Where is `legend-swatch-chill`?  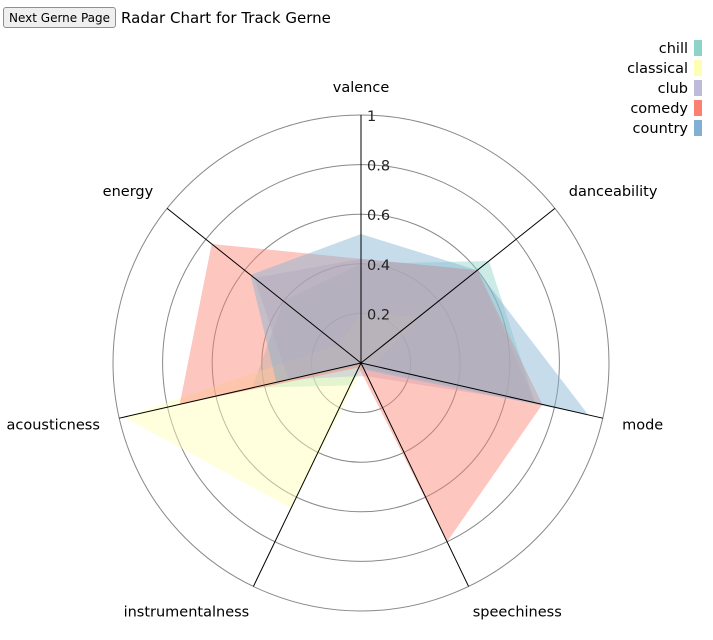
legend-swatch-chill is located at coordinates (698, 48).